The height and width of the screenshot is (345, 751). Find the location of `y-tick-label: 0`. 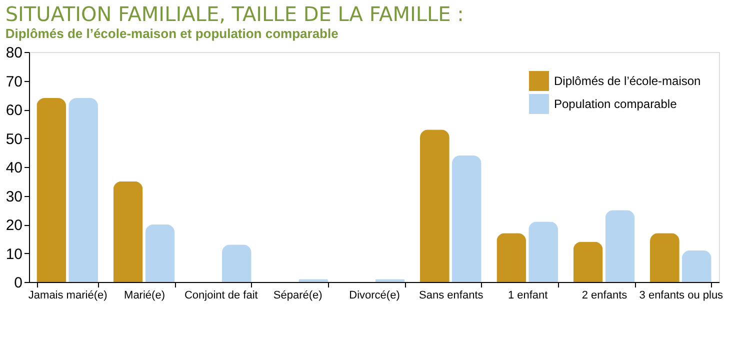

y-tick-label: 0 is located at coordinates (18, 283).